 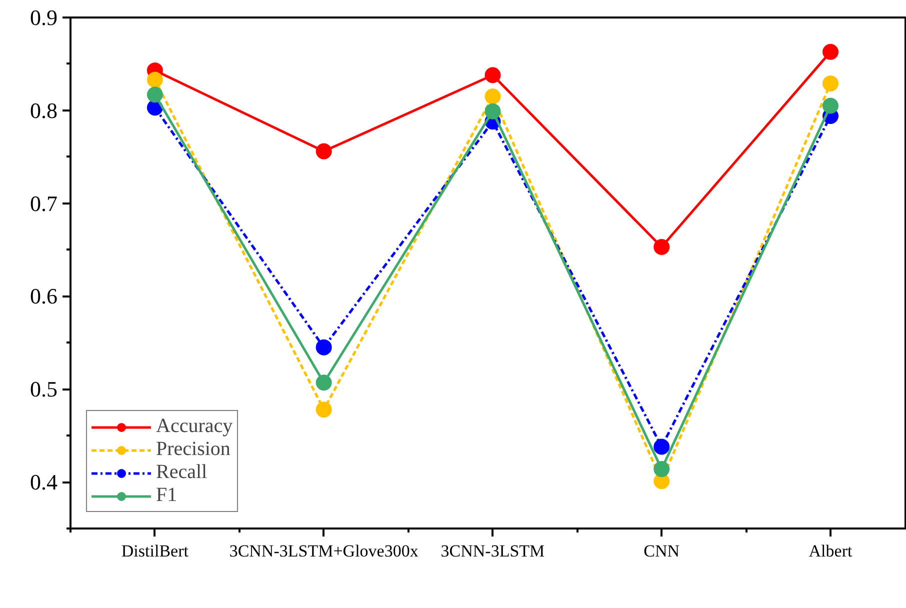 I want to click on y-tick-label: 0.4, so click(x=44, y=482).